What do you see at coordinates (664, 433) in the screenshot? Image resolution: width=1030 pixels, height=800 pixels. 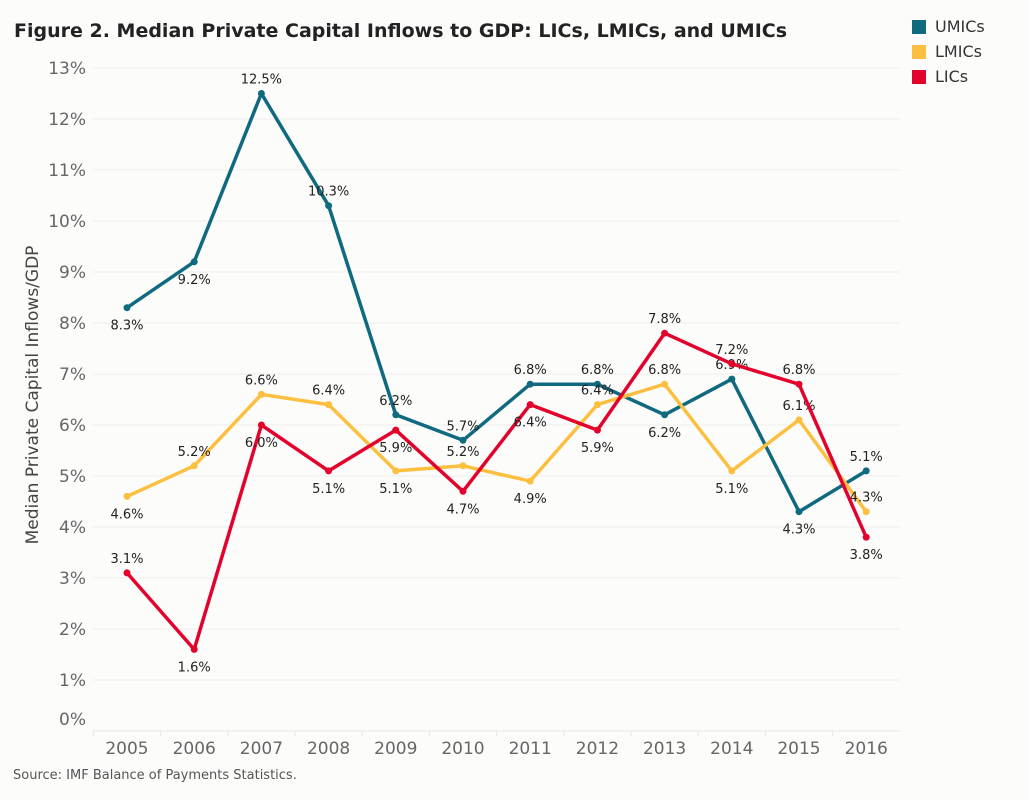 I see `data-label: 6.2%` at bounding box center [664, 433].